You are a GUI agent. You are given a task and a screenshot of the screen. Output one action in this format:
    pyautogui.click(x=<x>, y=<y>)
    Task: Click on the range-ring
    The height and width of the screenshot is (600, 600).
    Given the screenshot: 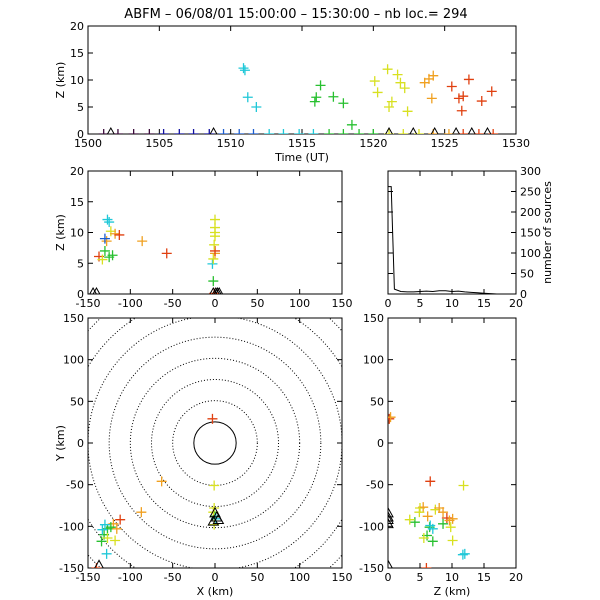 What is the action you would take?
    pyautogui.click(x=215, y=443)
    